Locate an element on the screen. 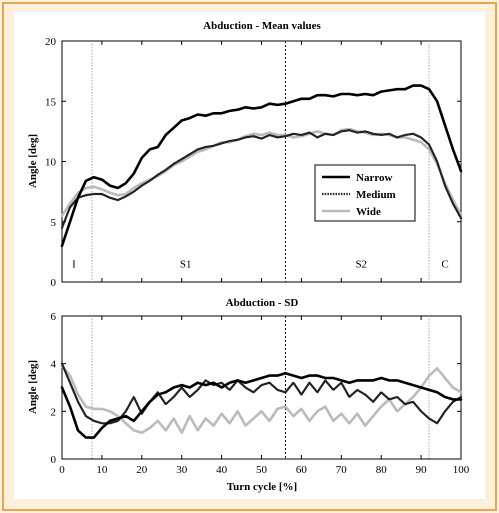 This screenshot has height=513, width=499. legend-narrow-label: Narrow is located at coordinates (374, 178).